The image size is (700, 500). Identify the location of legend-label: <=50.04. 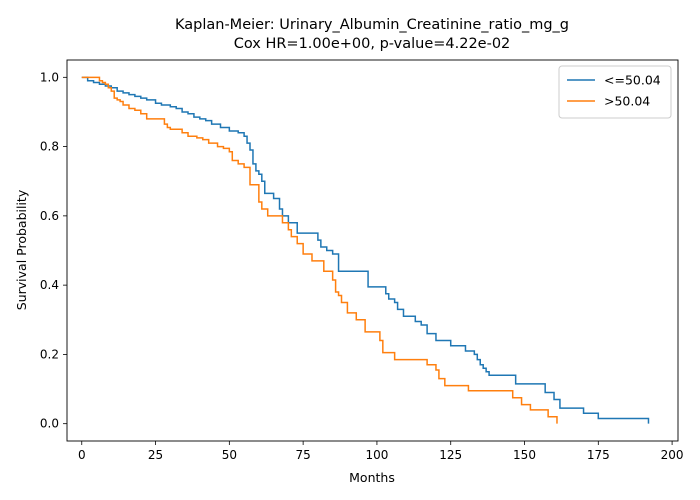
(632, 80).